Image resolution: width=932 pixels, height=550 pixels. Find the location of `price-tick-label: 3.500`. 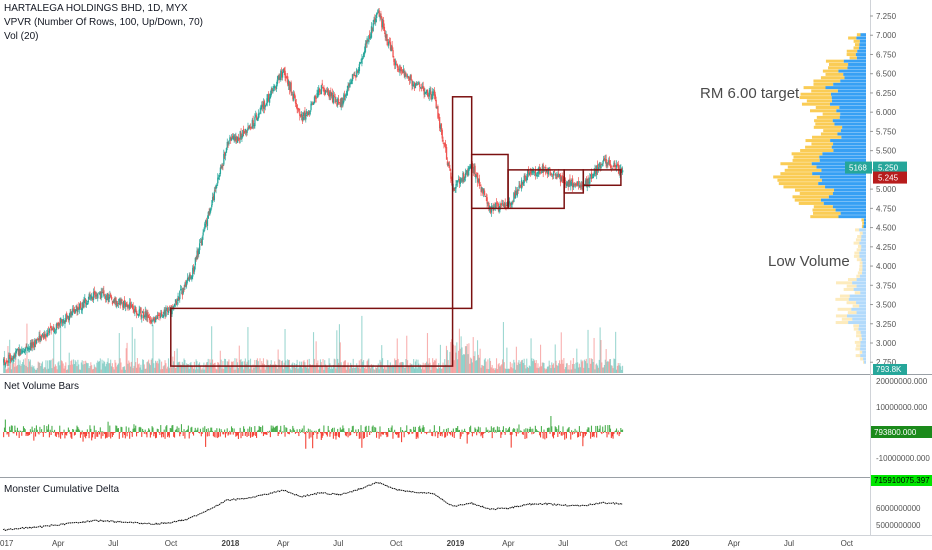

price-tick-label: 3.500 is located at coordinates (886, 305).